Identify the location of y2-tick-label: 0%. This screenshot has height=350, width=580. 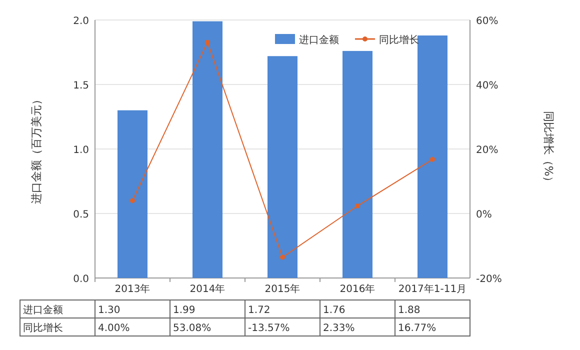
(484, 215).